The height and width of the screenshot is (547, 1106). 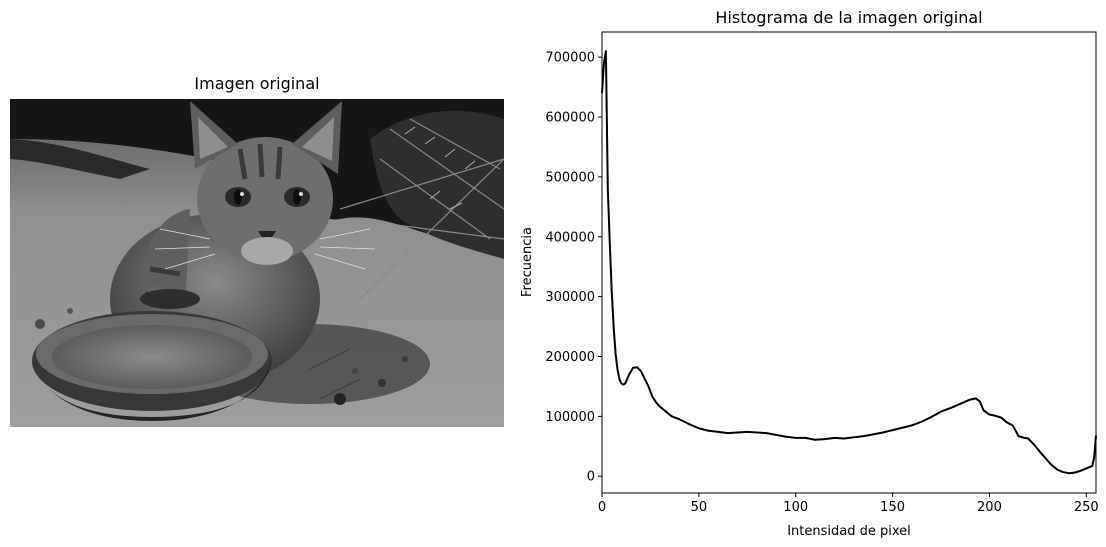 I want to click on x-tick-label: 200, so click(x=989, y=507).